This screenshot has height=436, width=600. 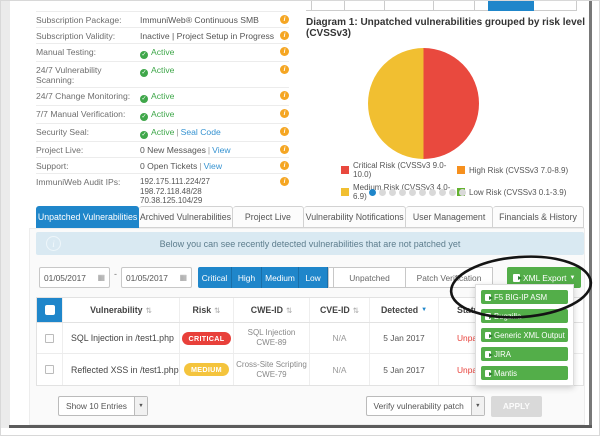 What do you see at coordinates (524, 316) in the screenshot?
I see `export-option-bugzilla: Bugzilla` at bounding box center [524, 316].